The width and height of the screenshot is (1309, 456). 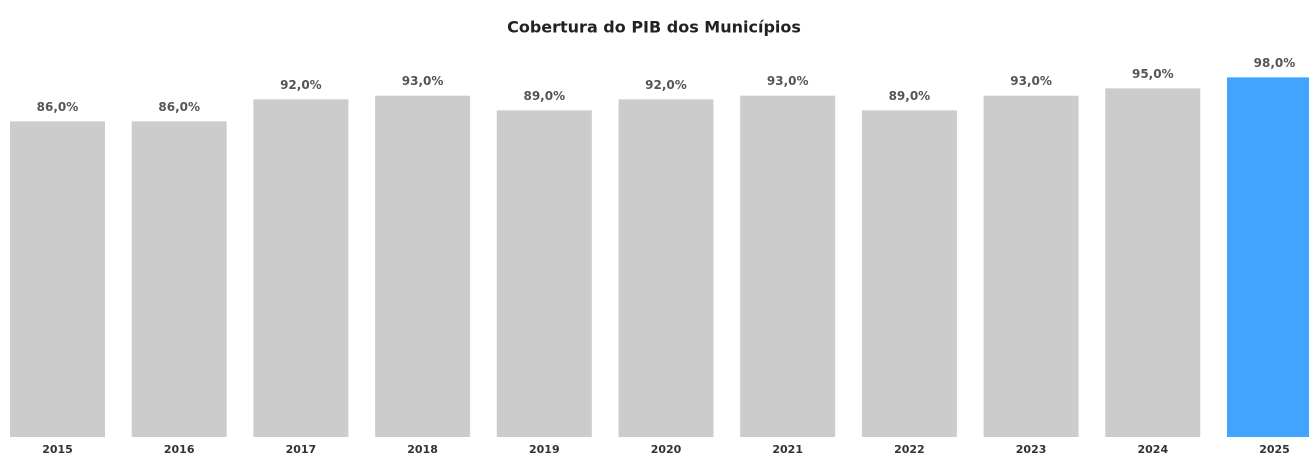 I want to click on x-tick-label: 2015, so click(x=57, y=449).